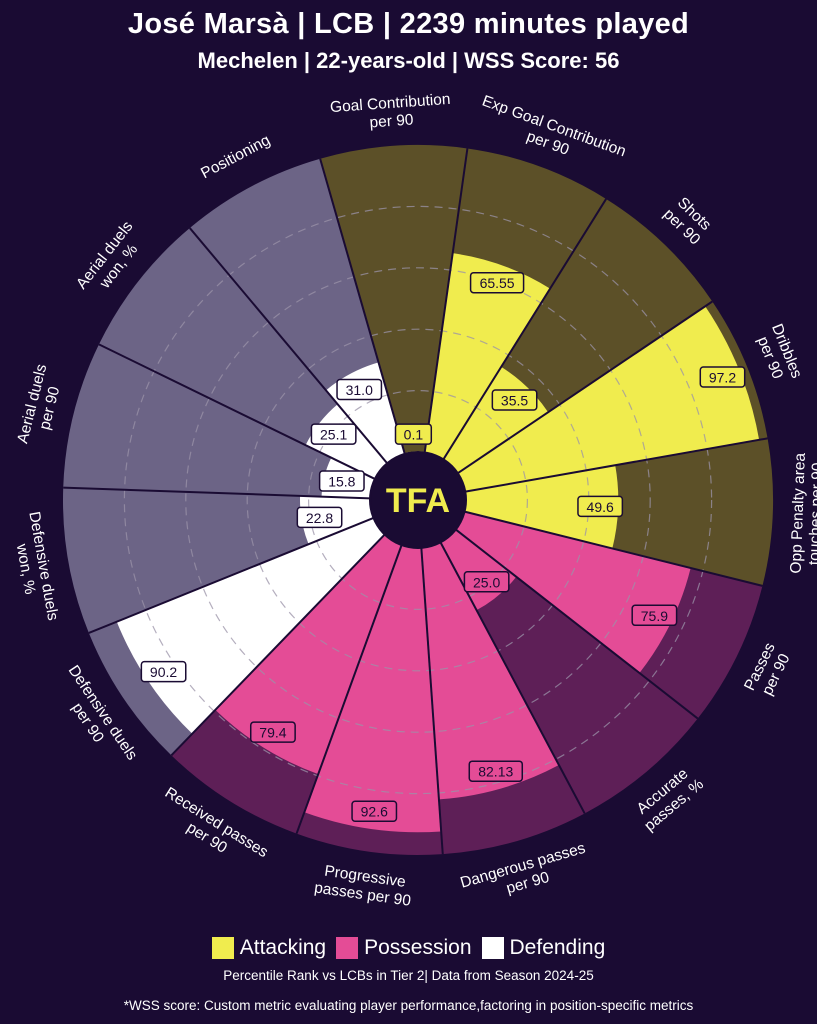  I want to click on wedge-bg-defensive-duels-won, so click(218, 560).